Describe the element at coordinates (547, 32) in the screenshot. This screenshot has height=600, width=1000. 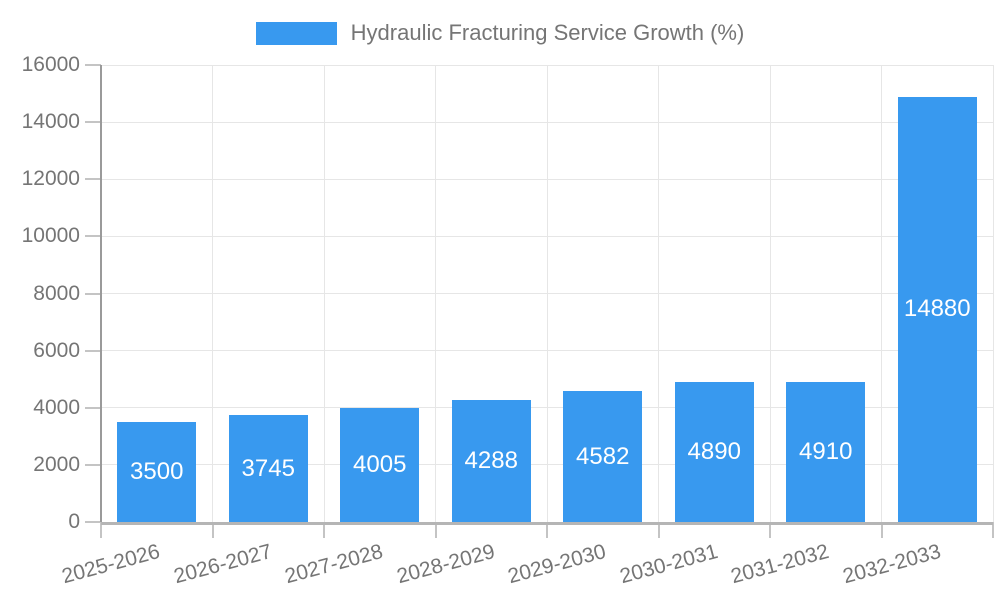
I see `legend-label: Hydraulic Fracturing Service Growth (%)` at that location.